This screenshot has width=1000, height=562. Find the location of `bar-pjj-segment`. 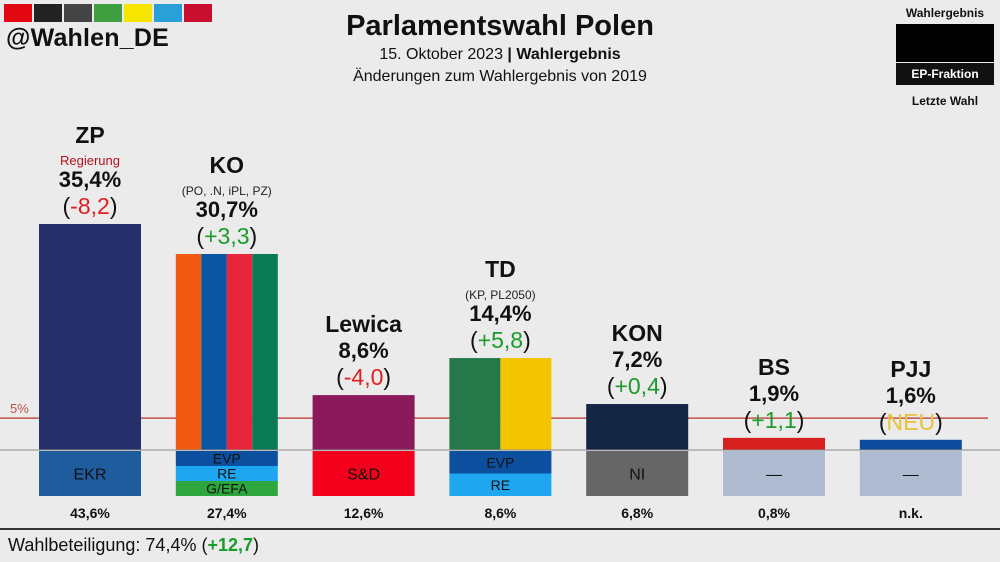

bar-pjj-segment is located at coordinates (910, 444).